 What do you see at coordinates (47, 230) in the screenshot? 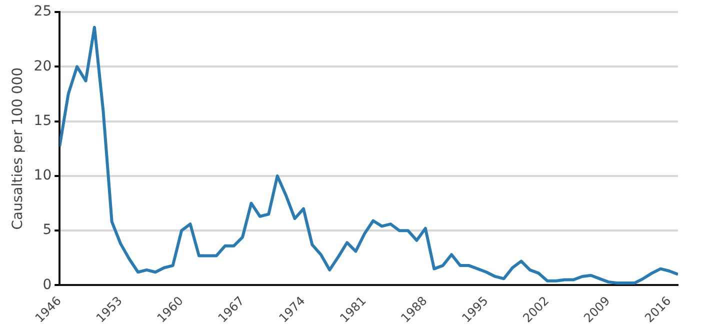
I see `y-tick-label: 5` at bounding box center [47, 230].